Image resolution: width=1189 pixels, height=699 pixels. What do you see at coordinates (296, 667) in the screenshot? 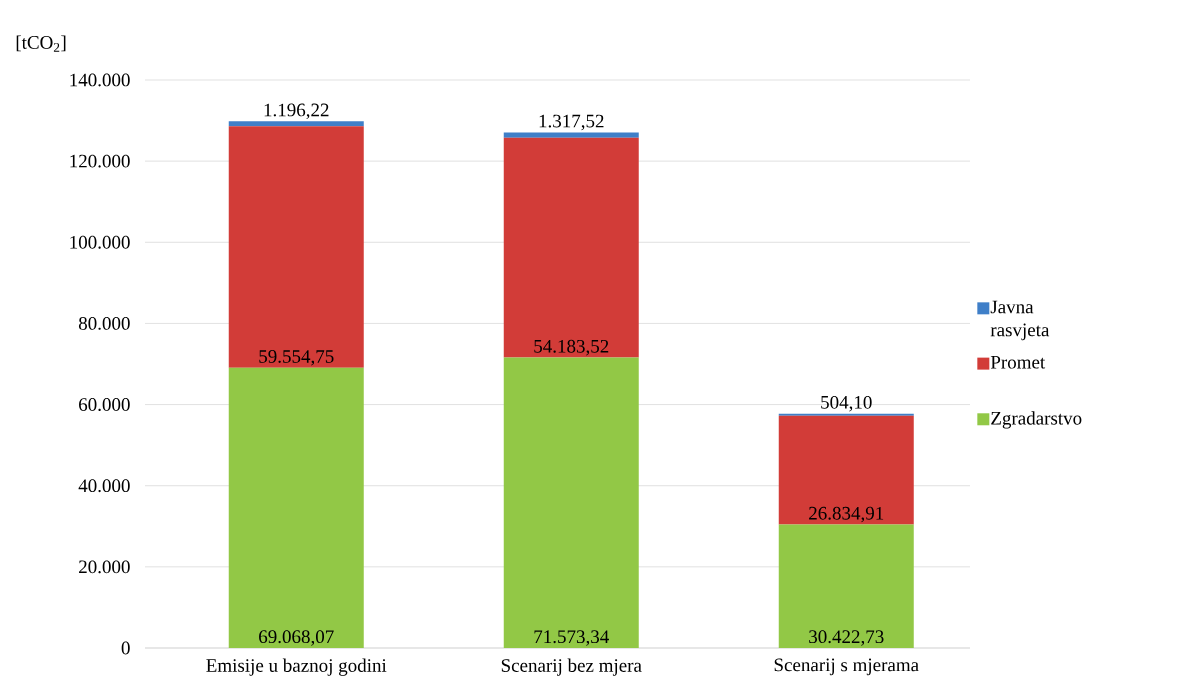
I see `x-tick-label: Emisije u baznoj godini` at bounding box center [296, 667].